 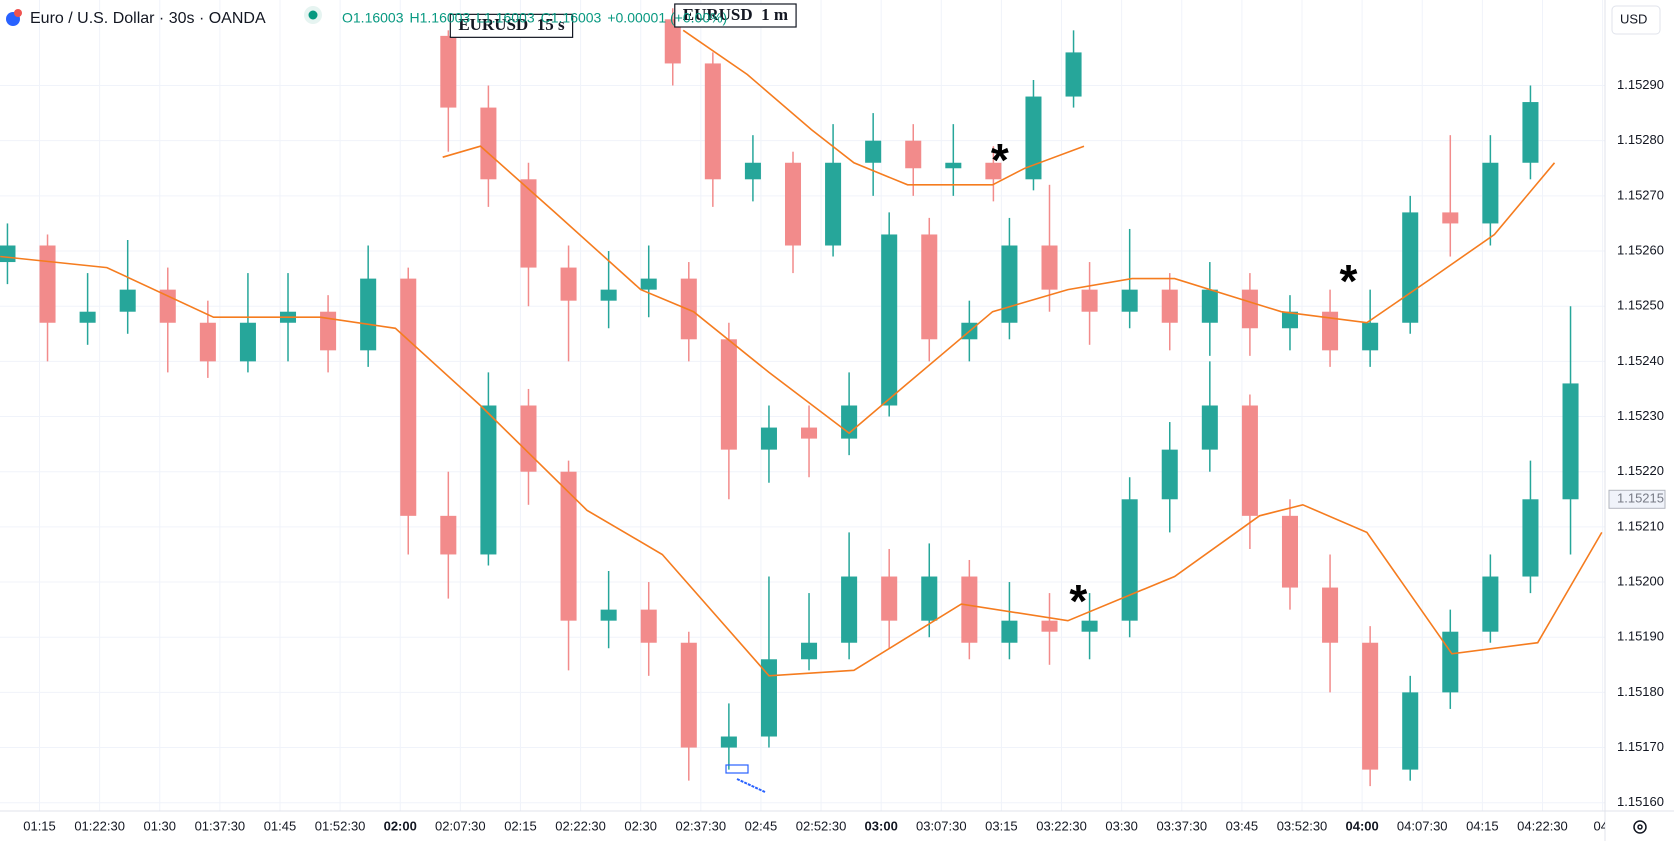 I want to click on x-tick-label: 01:45, so click(x=280, y=825).